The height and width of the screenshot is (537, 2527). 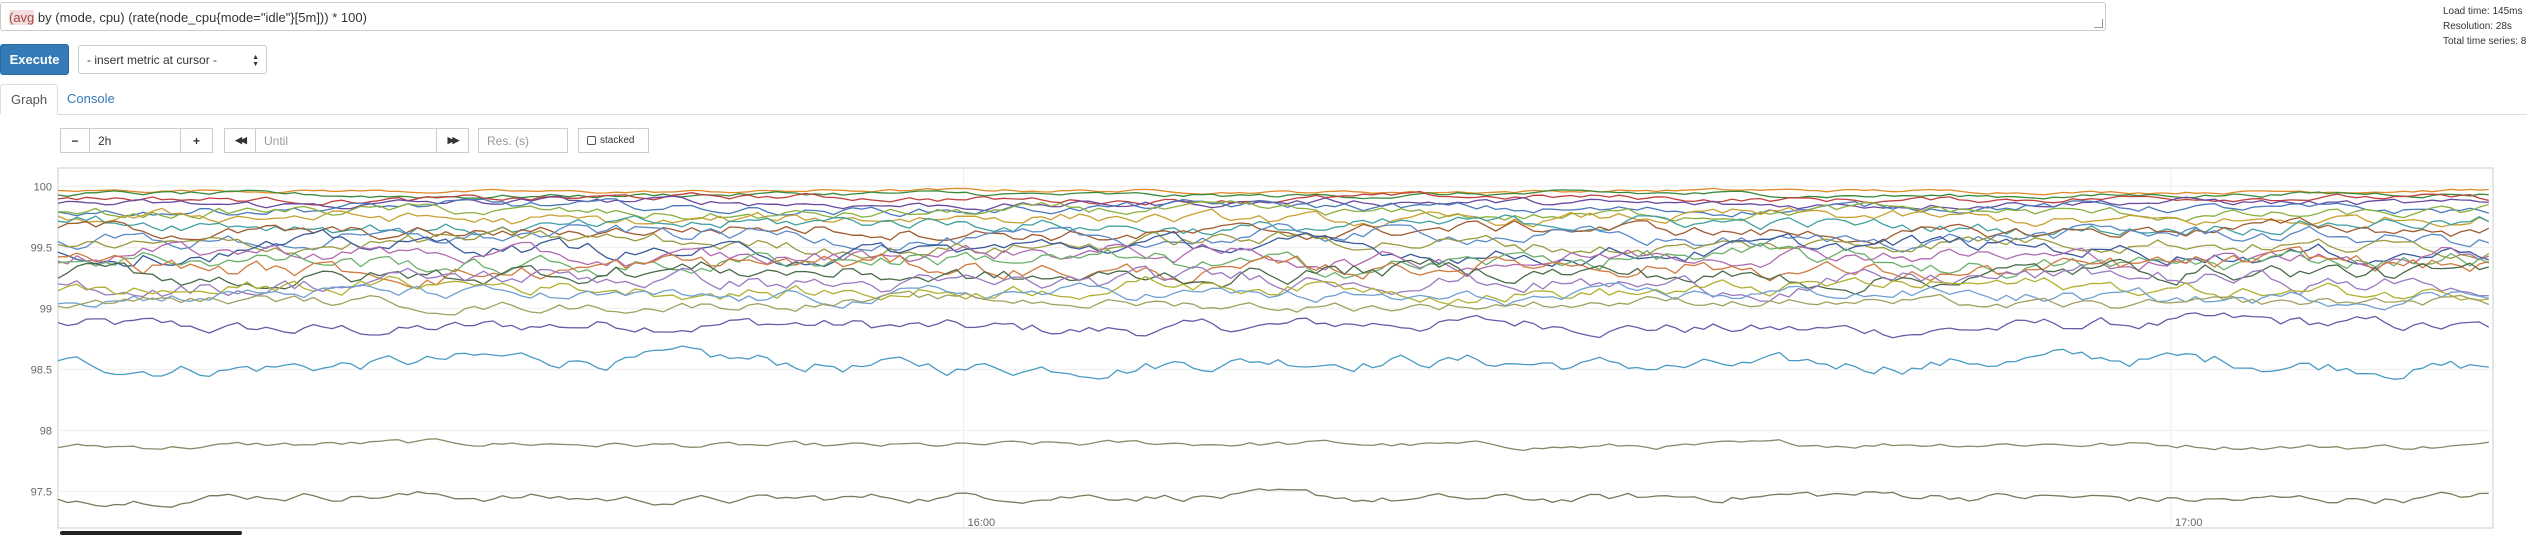 What do you see at coordinates (29, 99) in the screenshot?
I see `tab-graph: Graph` at bounding box center [29, 99].